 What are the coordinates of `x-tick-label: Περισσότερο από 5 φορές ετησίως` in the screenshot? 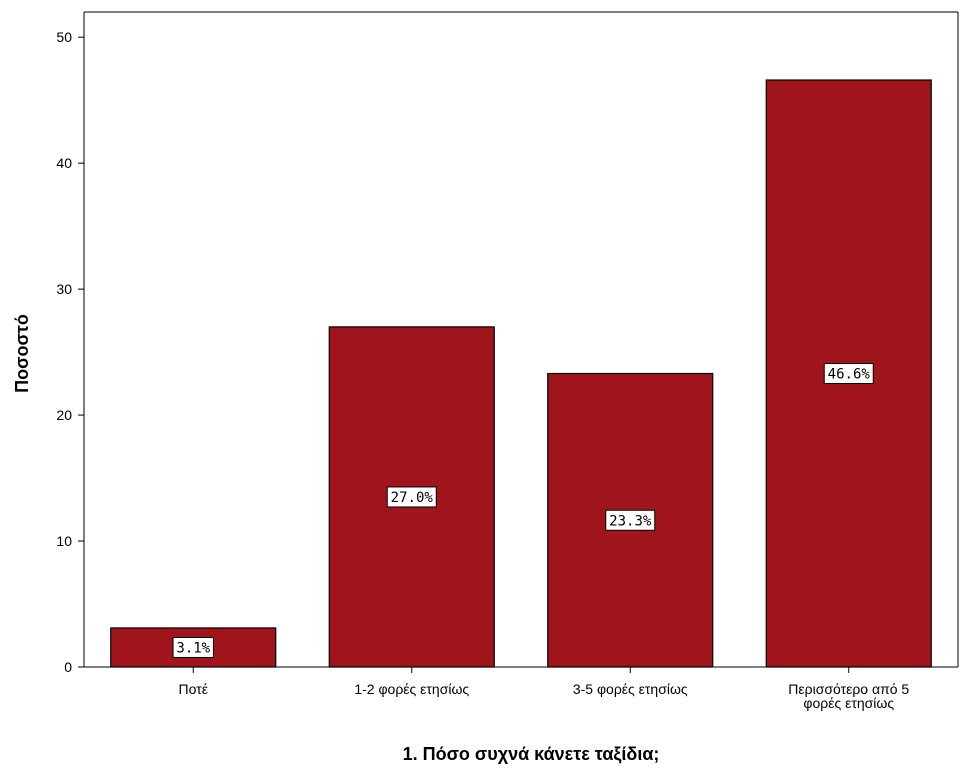 It's located at (848, 696).